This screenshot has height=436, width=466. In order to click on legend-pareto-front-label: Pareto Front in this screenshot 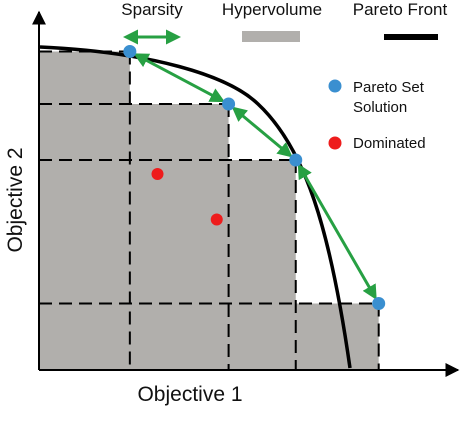, I will do `click(400, 9)`.